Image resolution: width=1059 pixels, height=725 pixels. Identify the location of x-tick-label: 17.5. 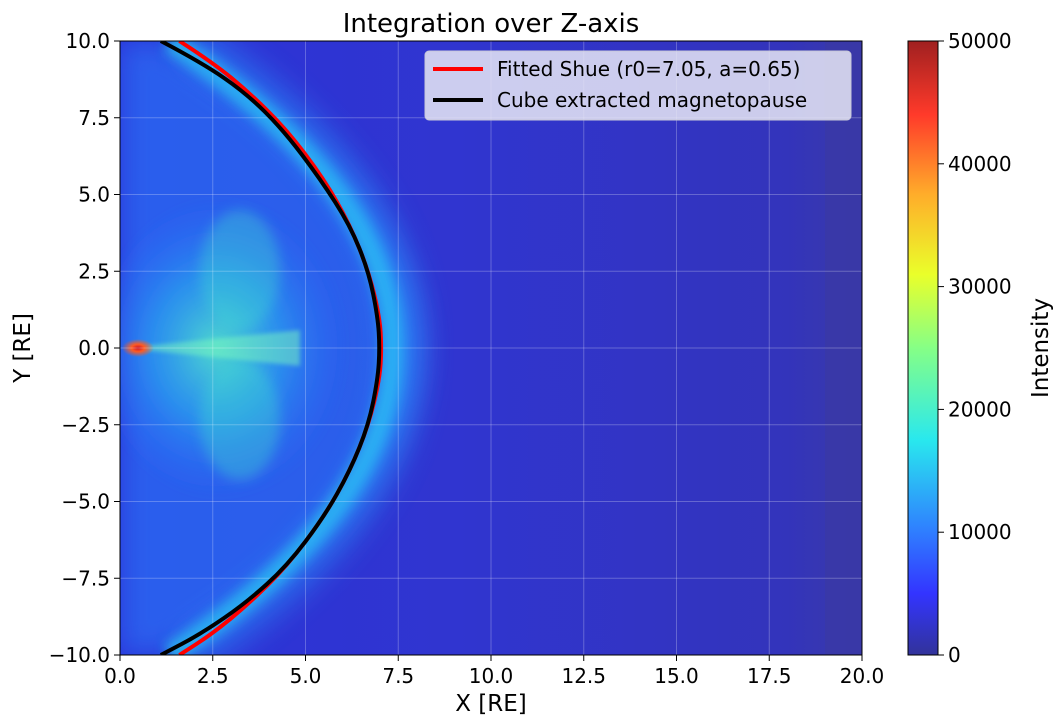
(769, 676).